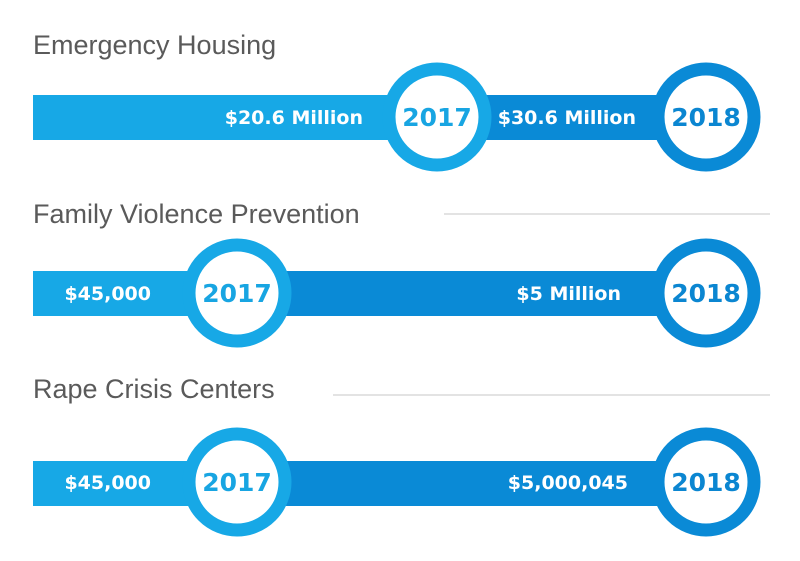 The image size is (800, 561). Describe the element at coordinates (154, 389) in the screenshot. I see `category-title: Rape Crisis Centers` at that location.